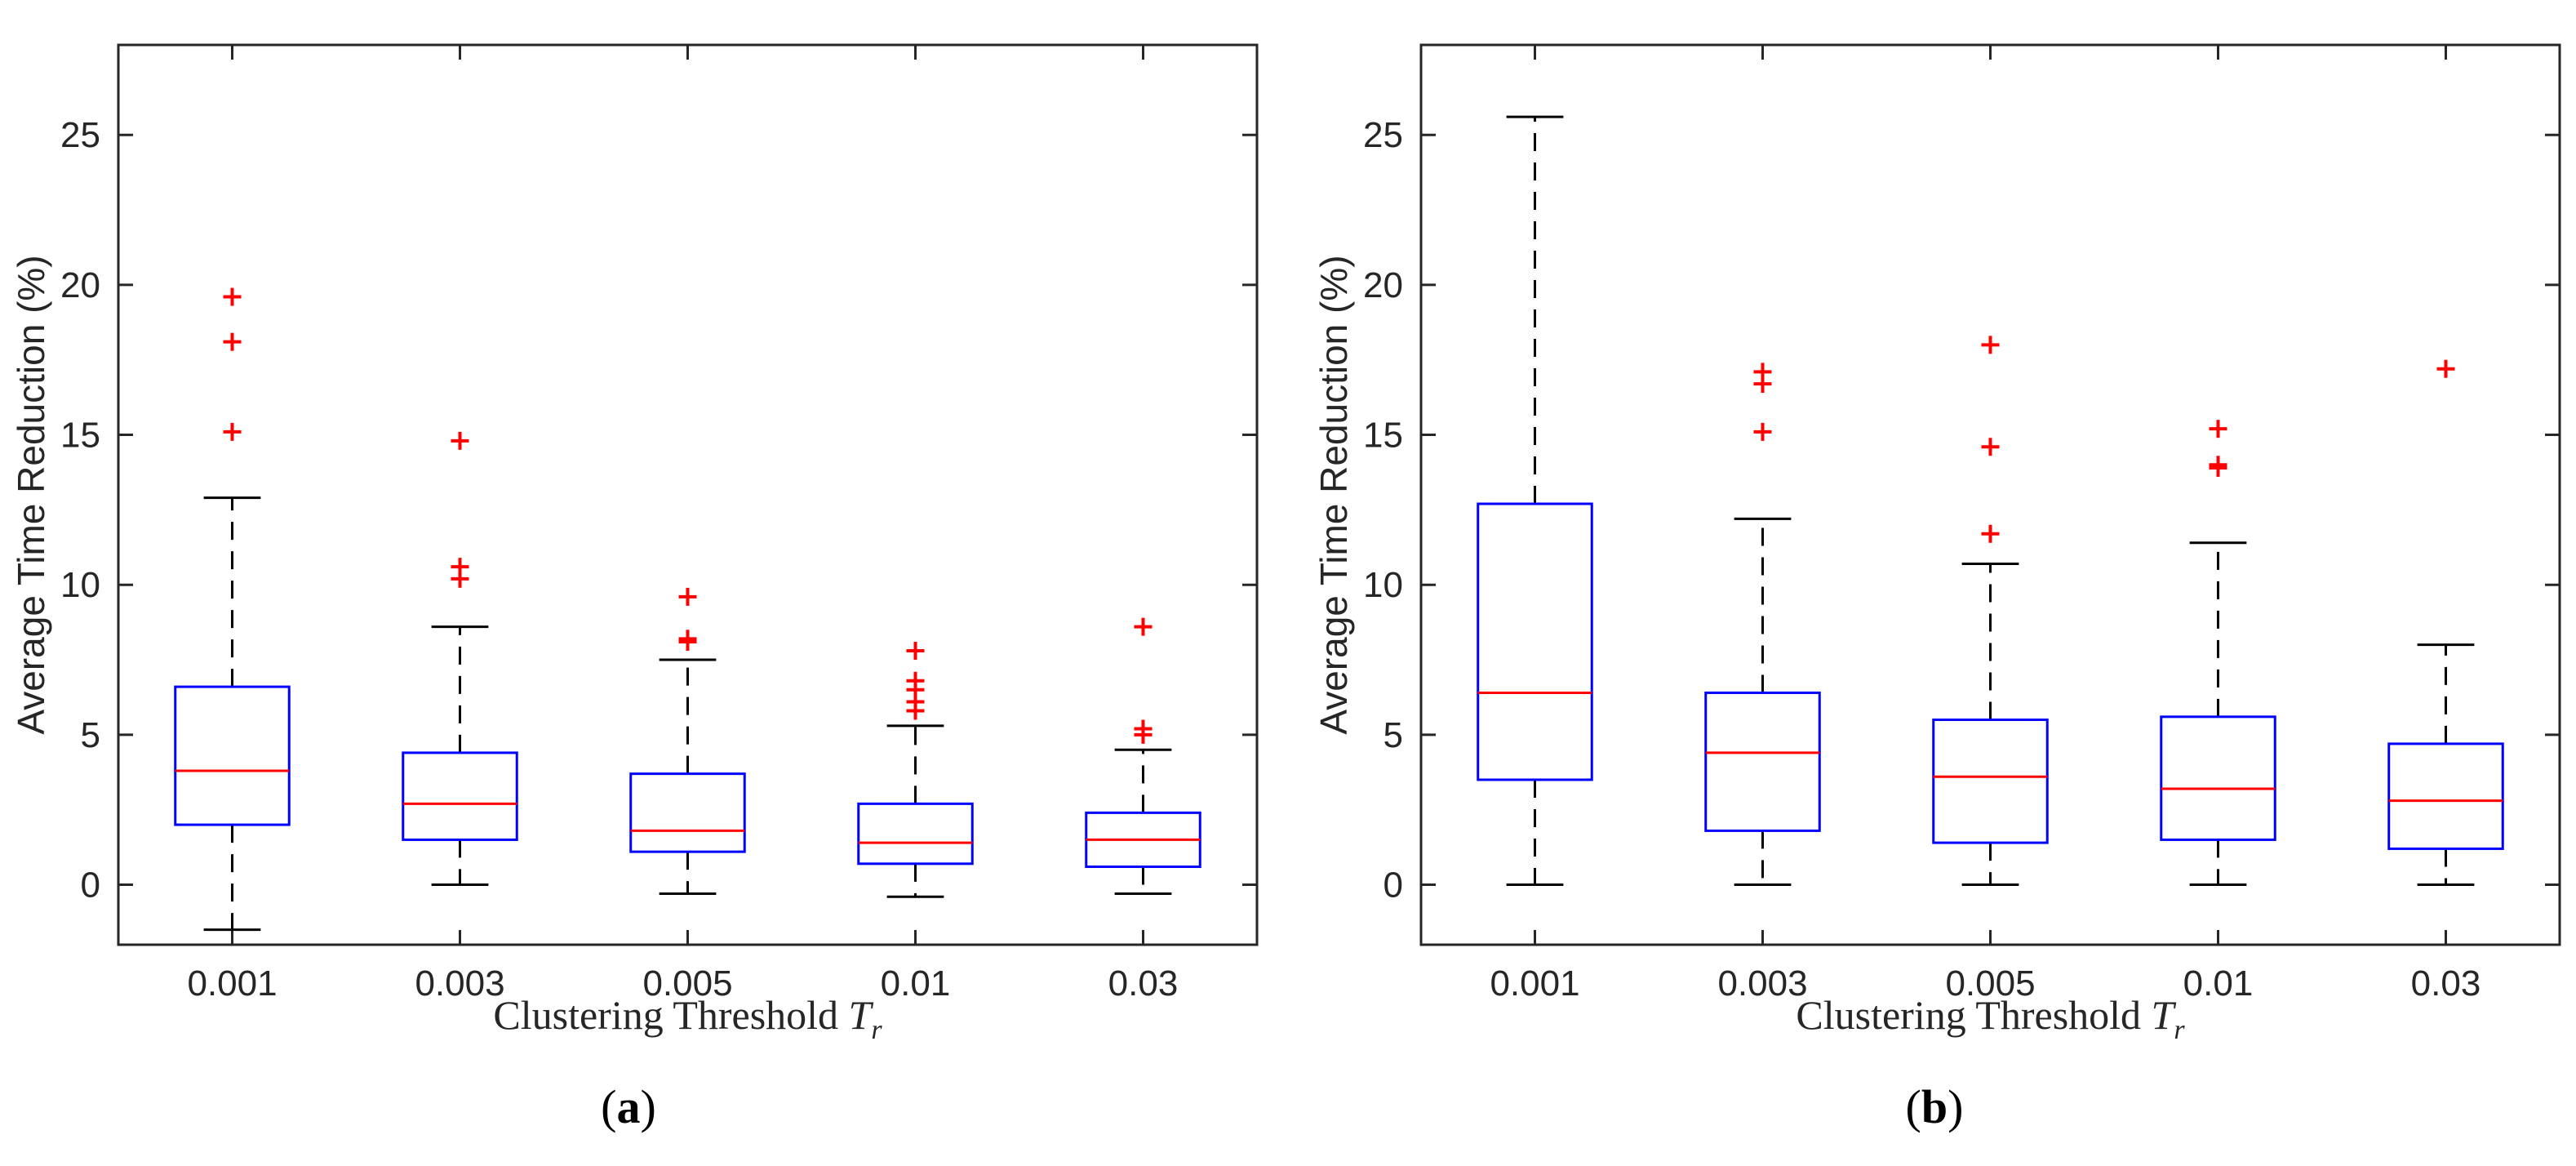  What do you see at coordinates (916, 984) in the screenshot?
I see `panel-a-xtick-label: 0.01` at bounding box center [916, 984].